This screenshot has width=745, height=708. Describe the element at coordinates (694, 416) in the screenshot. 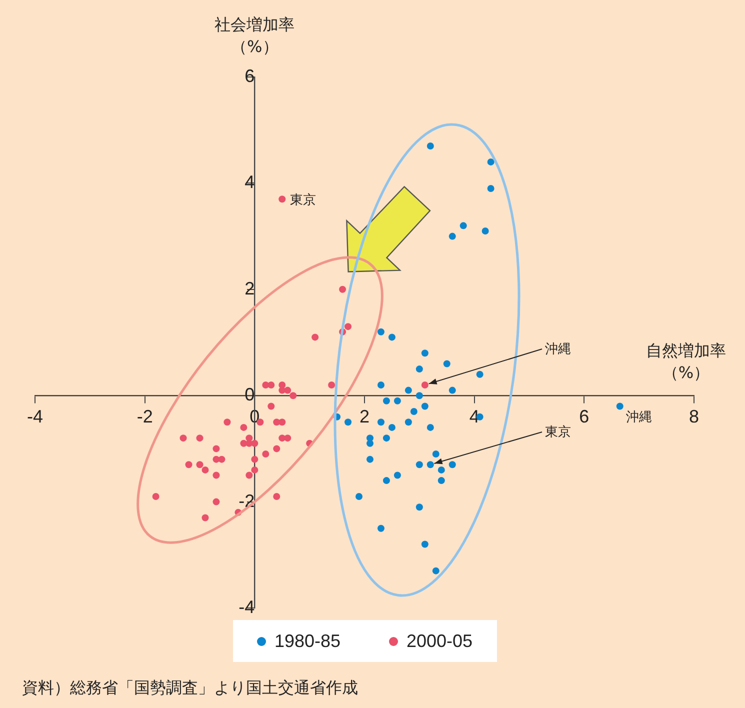

I see `x-tick-label: 8` at that location.